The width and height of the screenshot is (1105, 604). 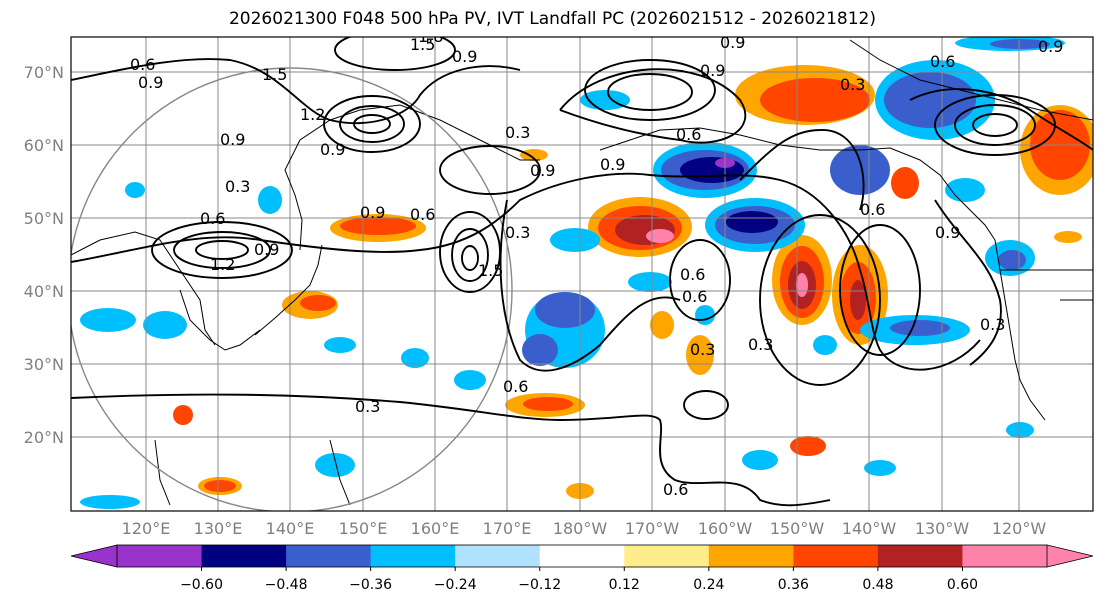 What do you see at coordinates (652, 528) in the screenshot?
I see `lon-label: 170°W` at bounding box center [652, 528].